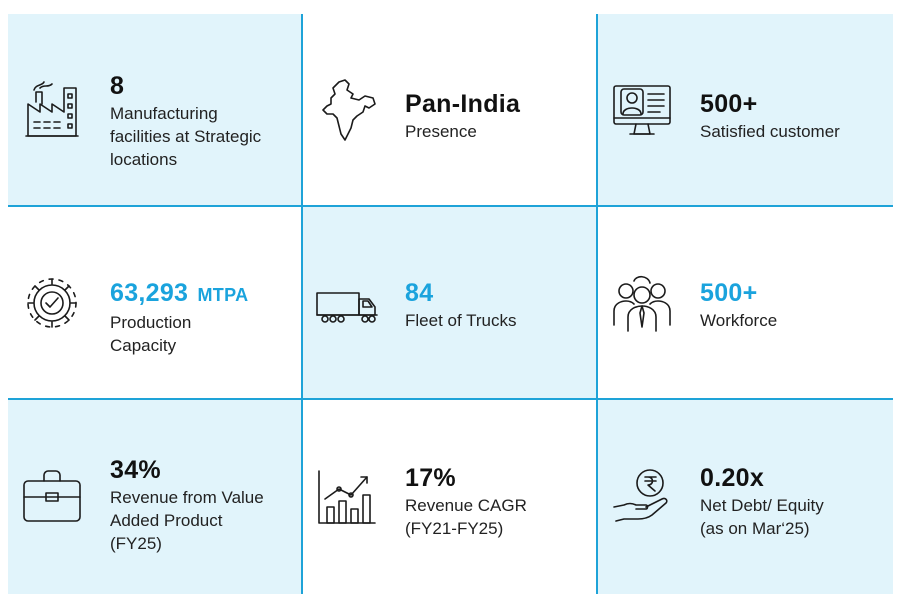 This screenshot has height=604, width=913. What do you see at coordinates (135, 470) in the screenshot?
I see `stat-value: 34%` at bounding box center [135, 470].